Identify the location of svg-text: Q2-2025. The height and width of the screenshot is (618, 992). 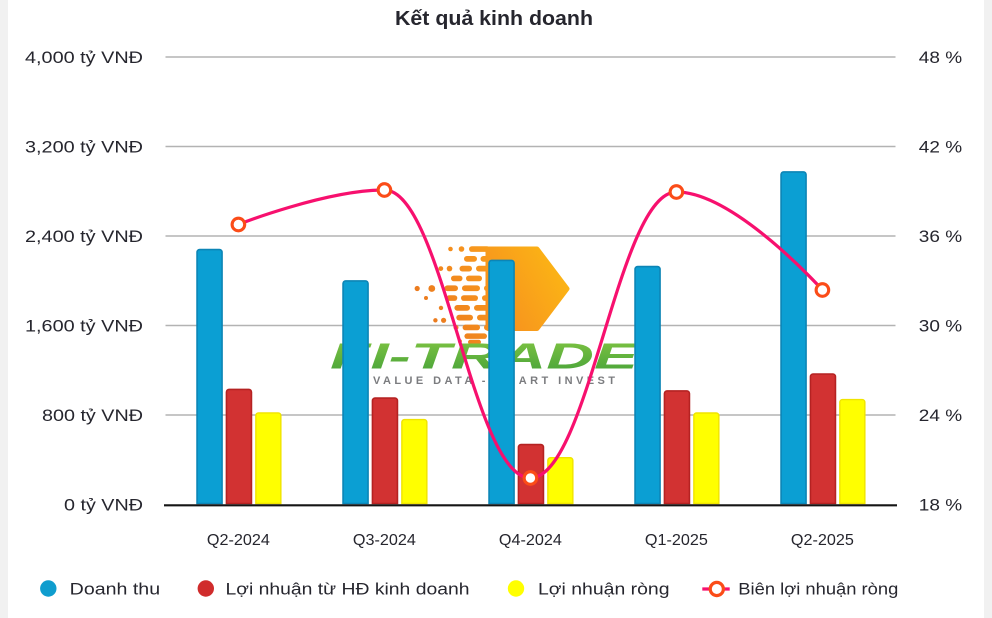
(822, 540).